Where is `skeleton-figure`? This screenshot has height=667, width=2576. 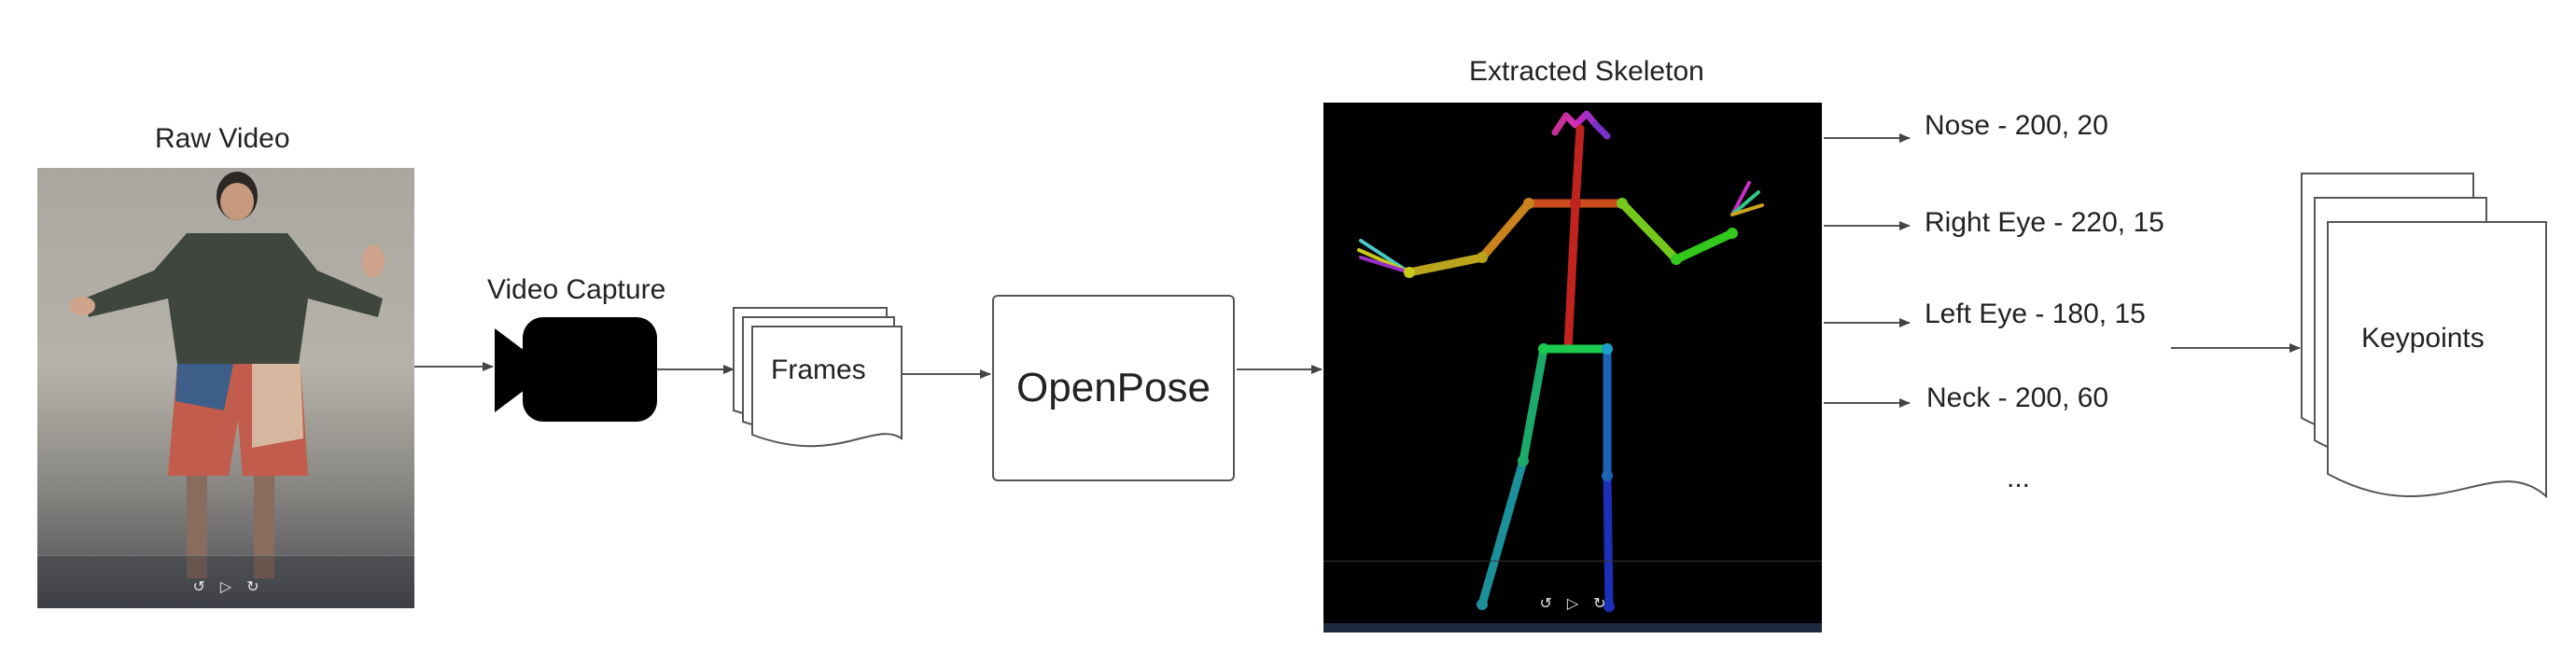 skeleton-figure is located at coordinates (1560, 361).